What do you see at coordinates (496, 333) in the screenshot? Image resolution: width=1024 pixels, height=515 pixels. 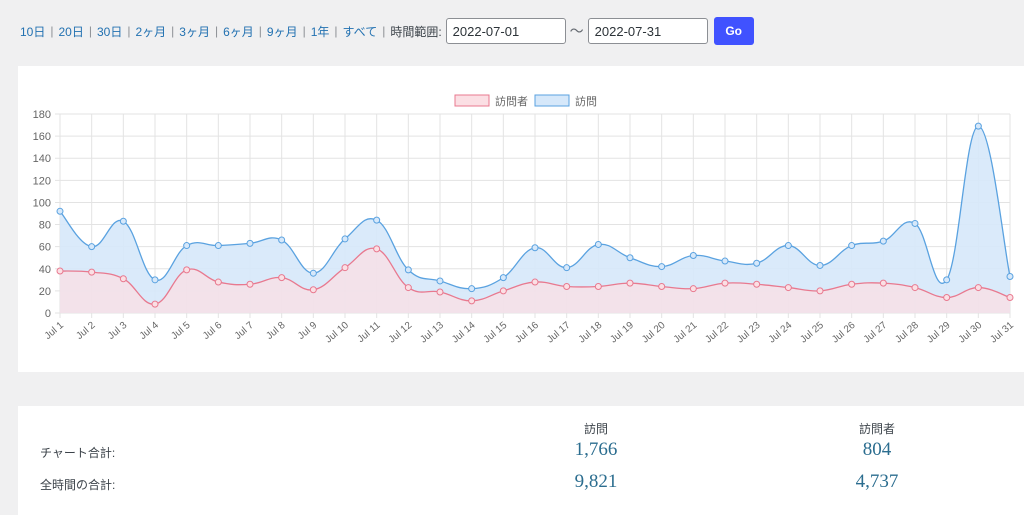 I see `x-tick-label: Jul 15` at bounding box center [496, 333].